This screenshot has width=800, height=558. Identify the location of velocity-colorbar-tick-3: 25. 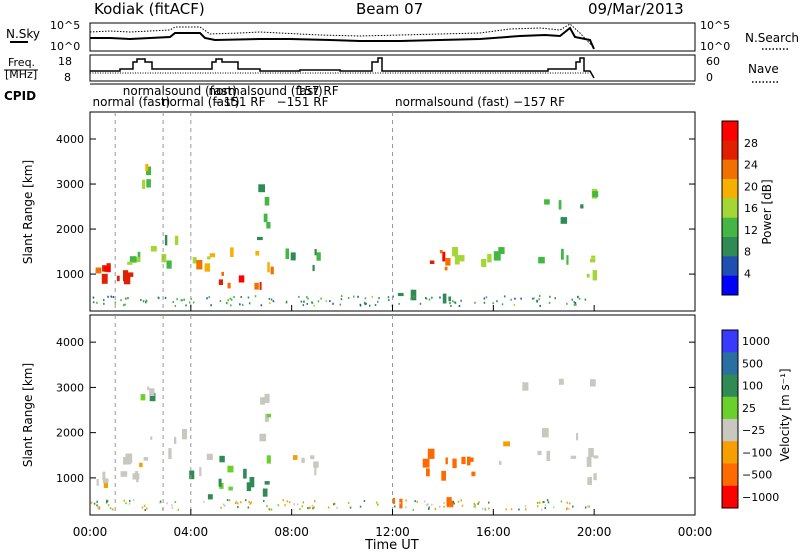
(749, 408).